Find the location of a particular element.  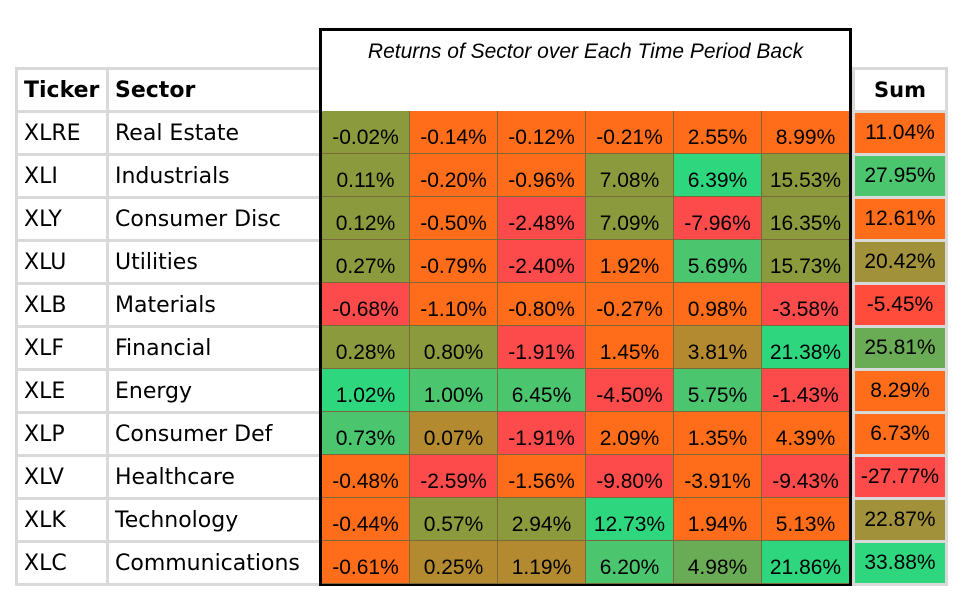

return-cell: 0.11% is located at coordinates (366, 175).